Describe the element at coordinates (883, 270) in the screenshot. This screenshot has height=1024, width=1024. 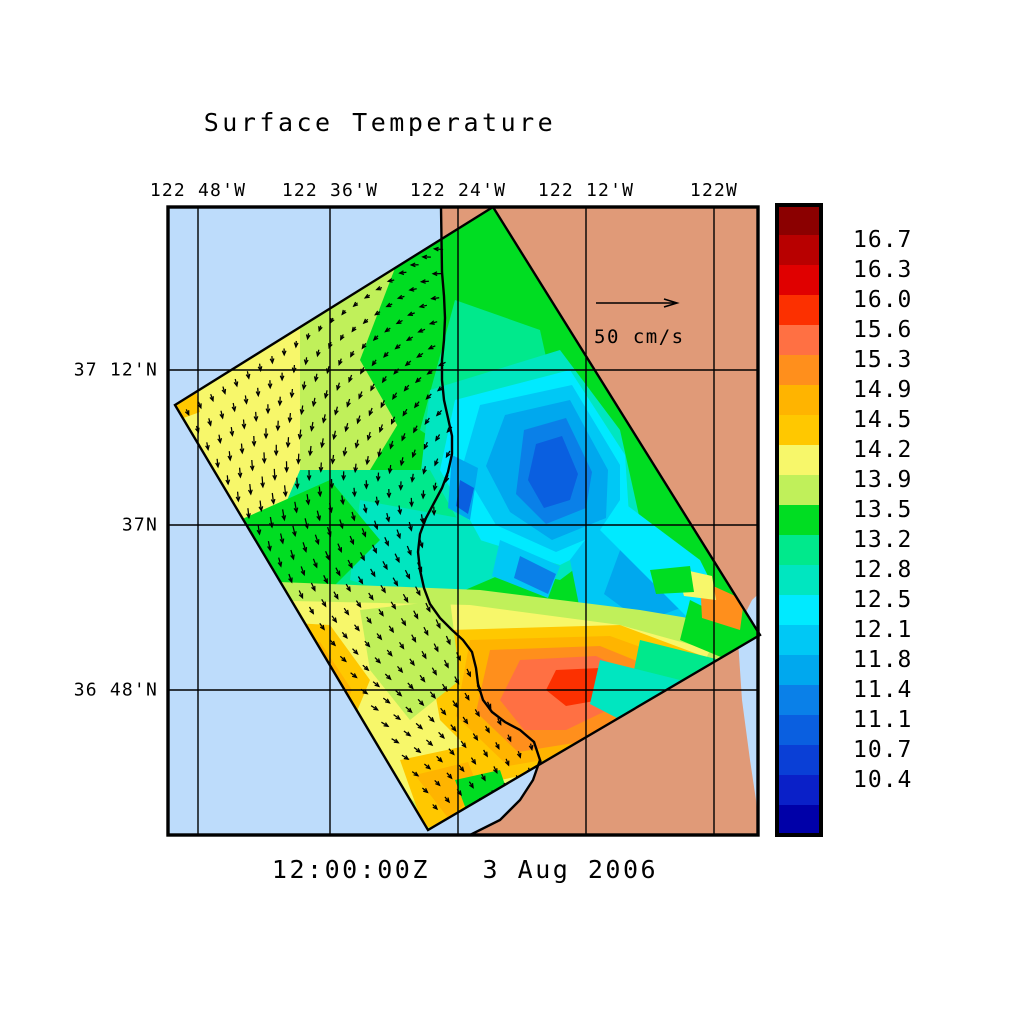
I see `colorbar-tick-label: 16.3` at that location.